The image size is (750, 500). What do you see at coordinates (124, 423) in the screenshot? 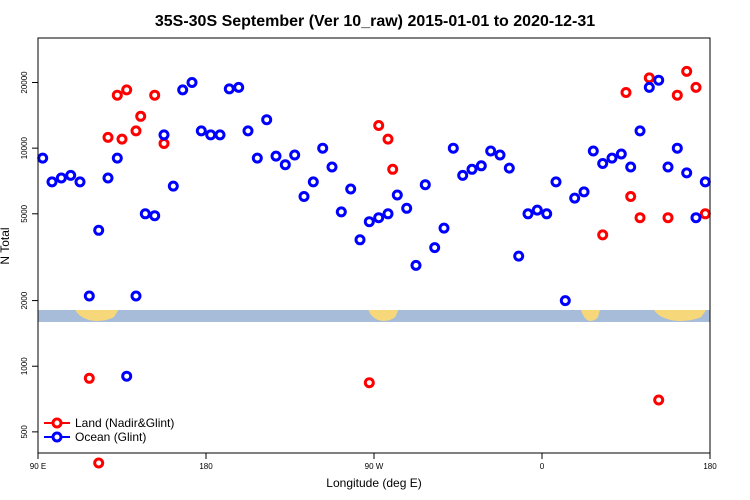
I see `legend-land-label: Land (Nadir&Glint)` at bounding box center [124, 423].